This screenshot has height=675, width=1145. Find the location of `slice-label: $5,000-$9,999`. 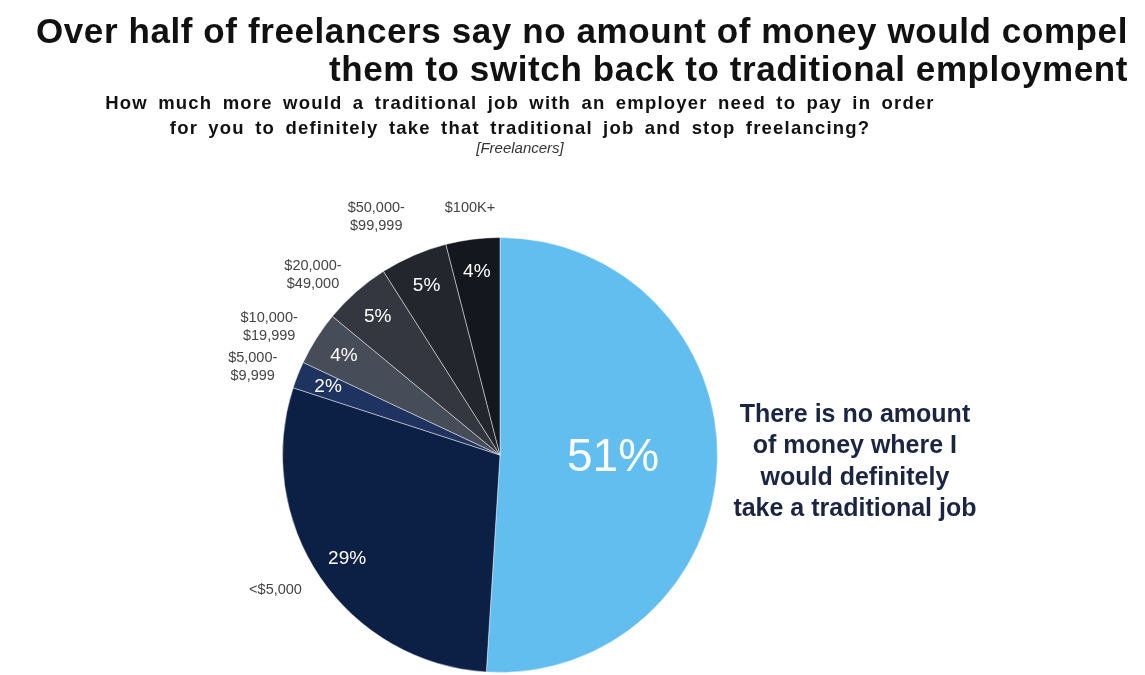

slice-label: $5,000-$9,999 is located at coordinates (253, 365).